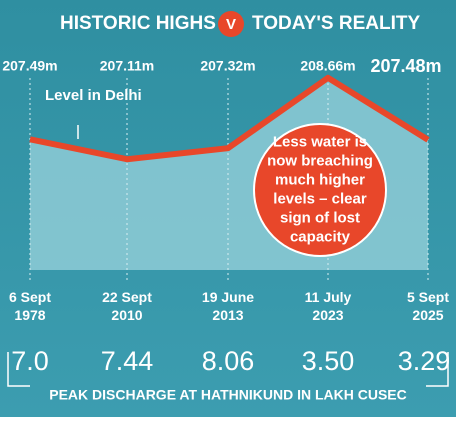  What do you see at coordinates (30, 306) in the screenshot?
I see `x-label: 6 Sept 1978` at bounding box center [30, 306].